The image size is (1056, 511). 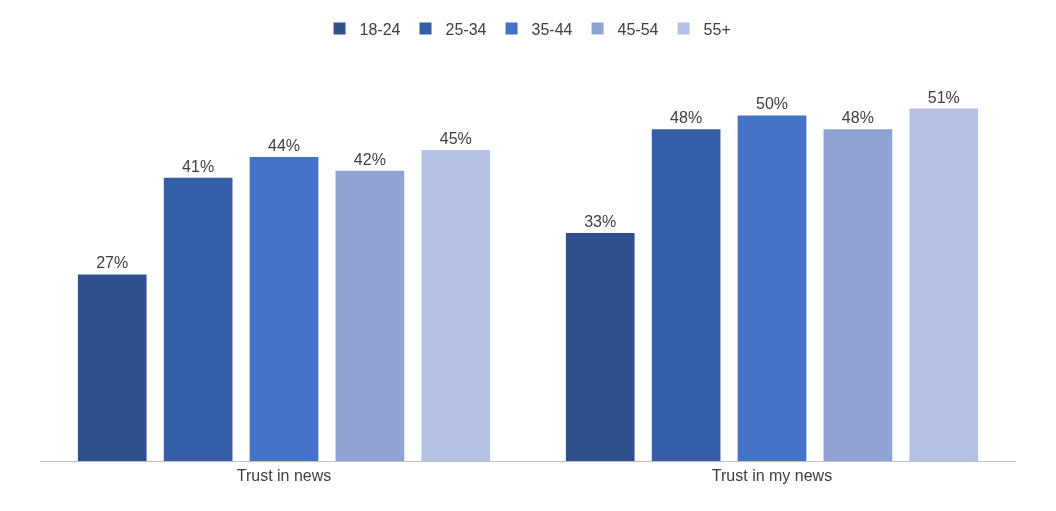 I want to click on data-label: 42%, so click(x=369, y=159).